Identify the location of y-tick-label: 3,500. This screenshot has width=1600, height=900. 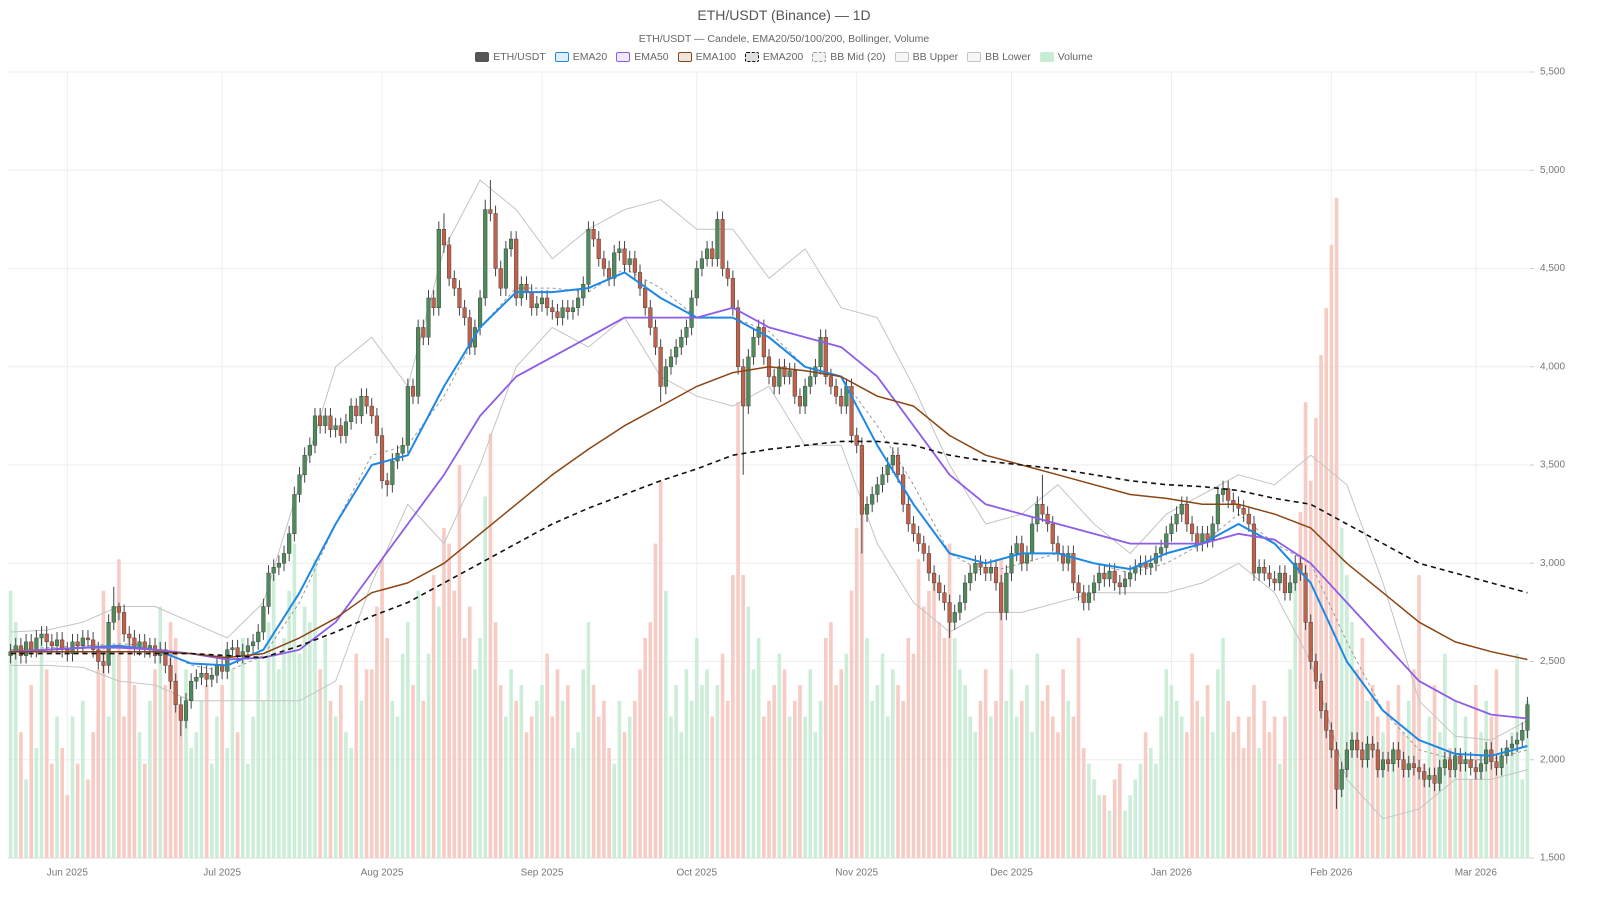
(1552, 465).